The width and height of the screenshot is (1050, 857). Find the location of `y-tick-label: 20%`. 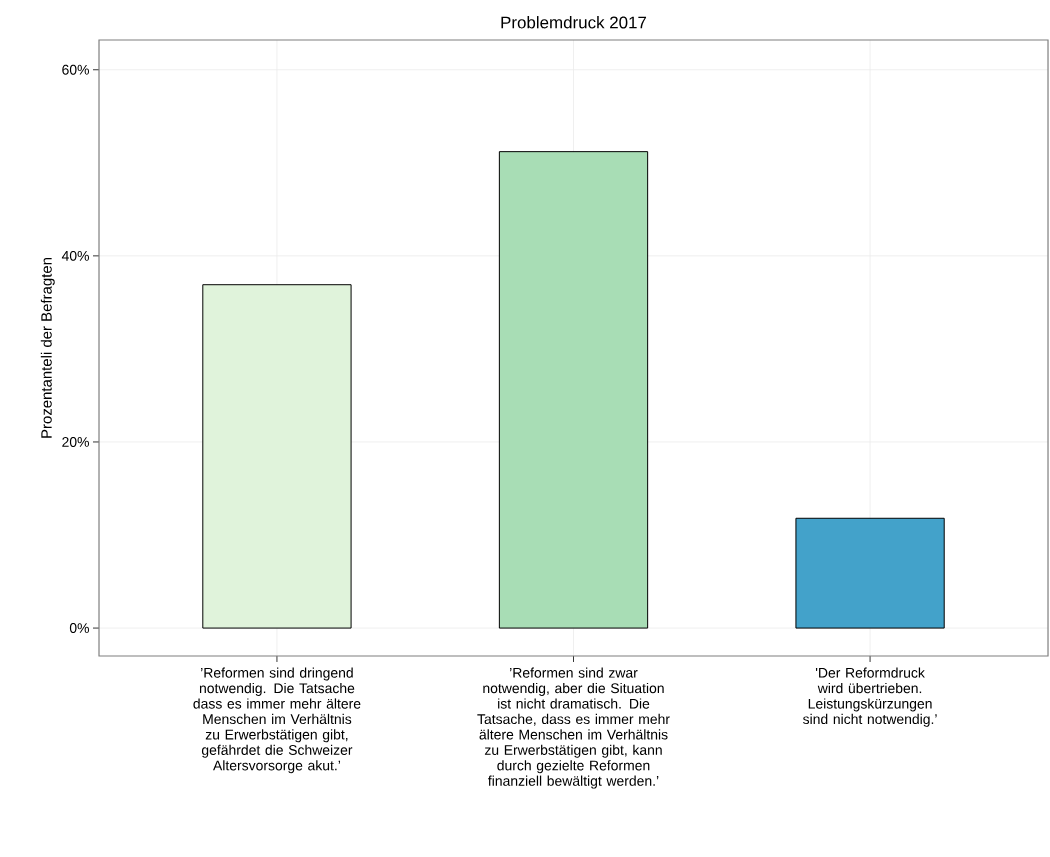

y-tick-label: 20% is located at coordinates (75, 442).